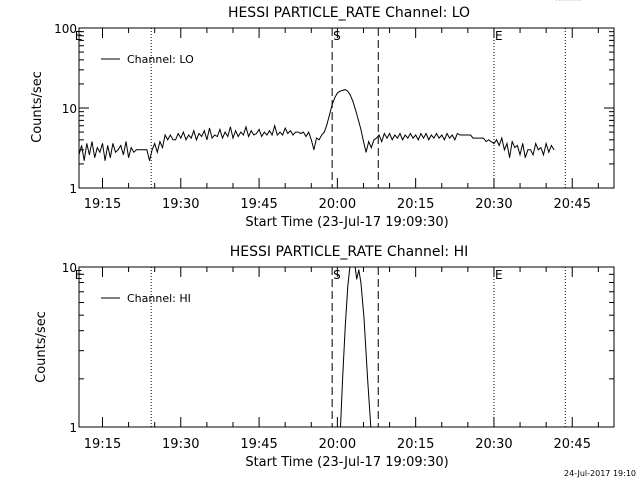 The width and height of the screenshot is (640, 480). What do you see at coordinates (337, 444) in the screenshot?
I see `x-tick-label: 20:00` at bounding box center [337, 444].